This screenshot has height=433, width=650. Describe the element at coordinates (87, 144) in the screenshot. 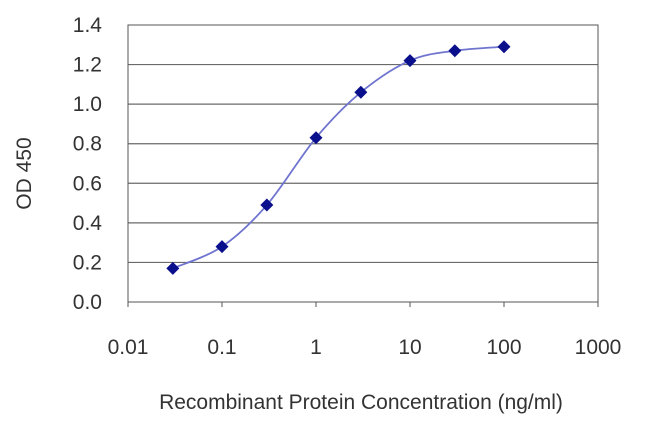

I see `y-tick-label: 0.8` at that location.